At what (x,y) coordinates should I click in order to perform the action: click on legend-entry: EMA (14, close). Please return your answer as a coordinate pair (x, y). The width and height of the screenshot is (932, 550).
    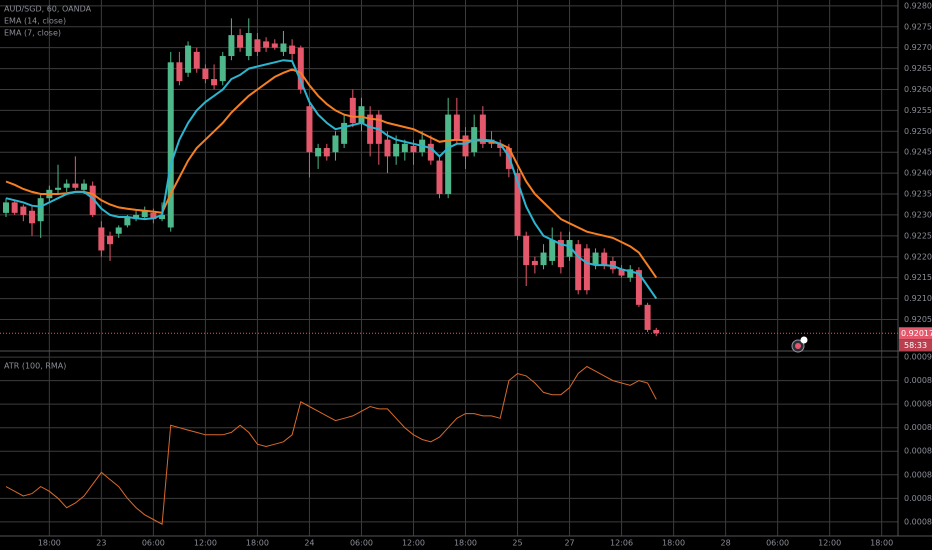
    Looking at the image, I should click on (35, 21).